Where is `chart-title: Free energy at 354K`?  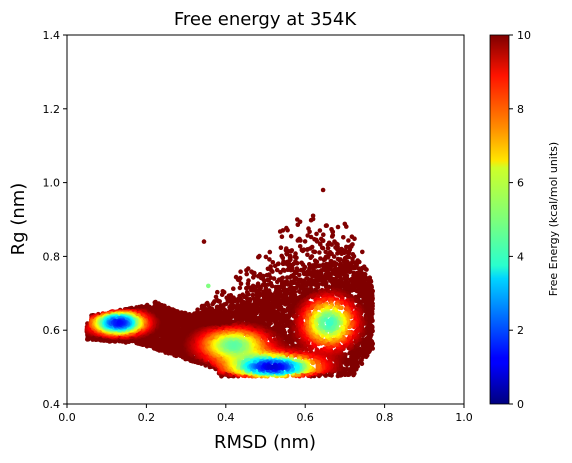
chart-title: Free energy at 354K is located at coordinates (266, 19).